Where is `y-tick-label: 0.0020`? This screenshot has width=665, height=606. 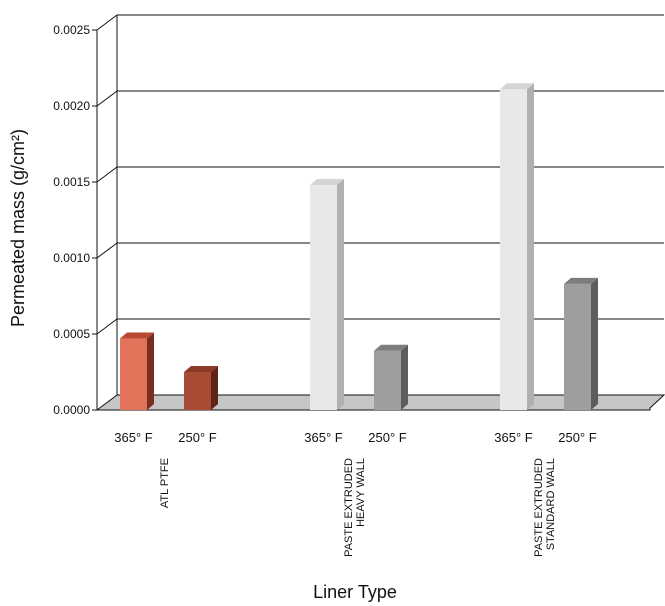
y-tick-label: 0.0020 is located at coordinates (71, 106).